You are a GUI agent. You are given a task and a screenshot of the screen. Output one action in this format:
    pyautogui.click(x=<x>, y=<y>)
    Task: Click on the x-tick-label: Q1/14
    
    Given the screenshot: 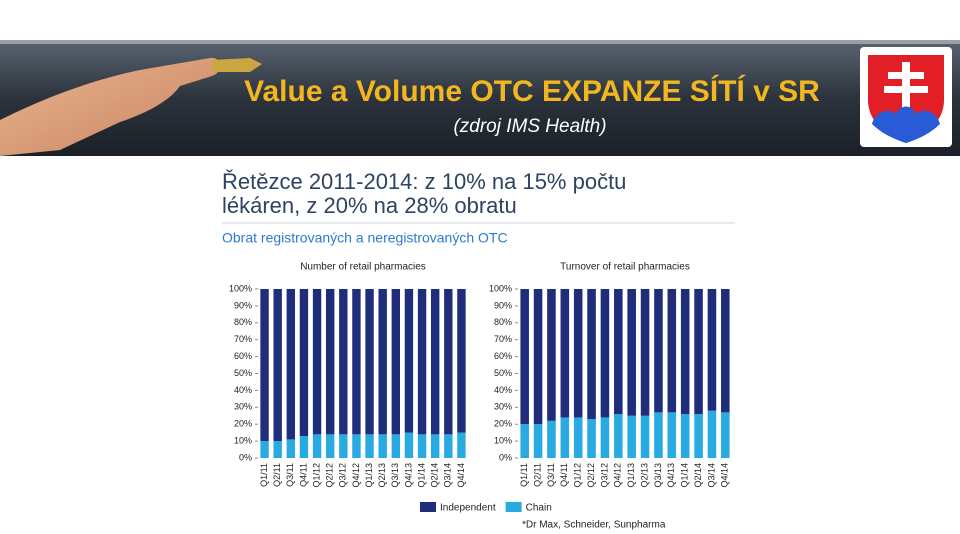 What is the action you would take?
    pyautogui.click(x=685, y=475)
    